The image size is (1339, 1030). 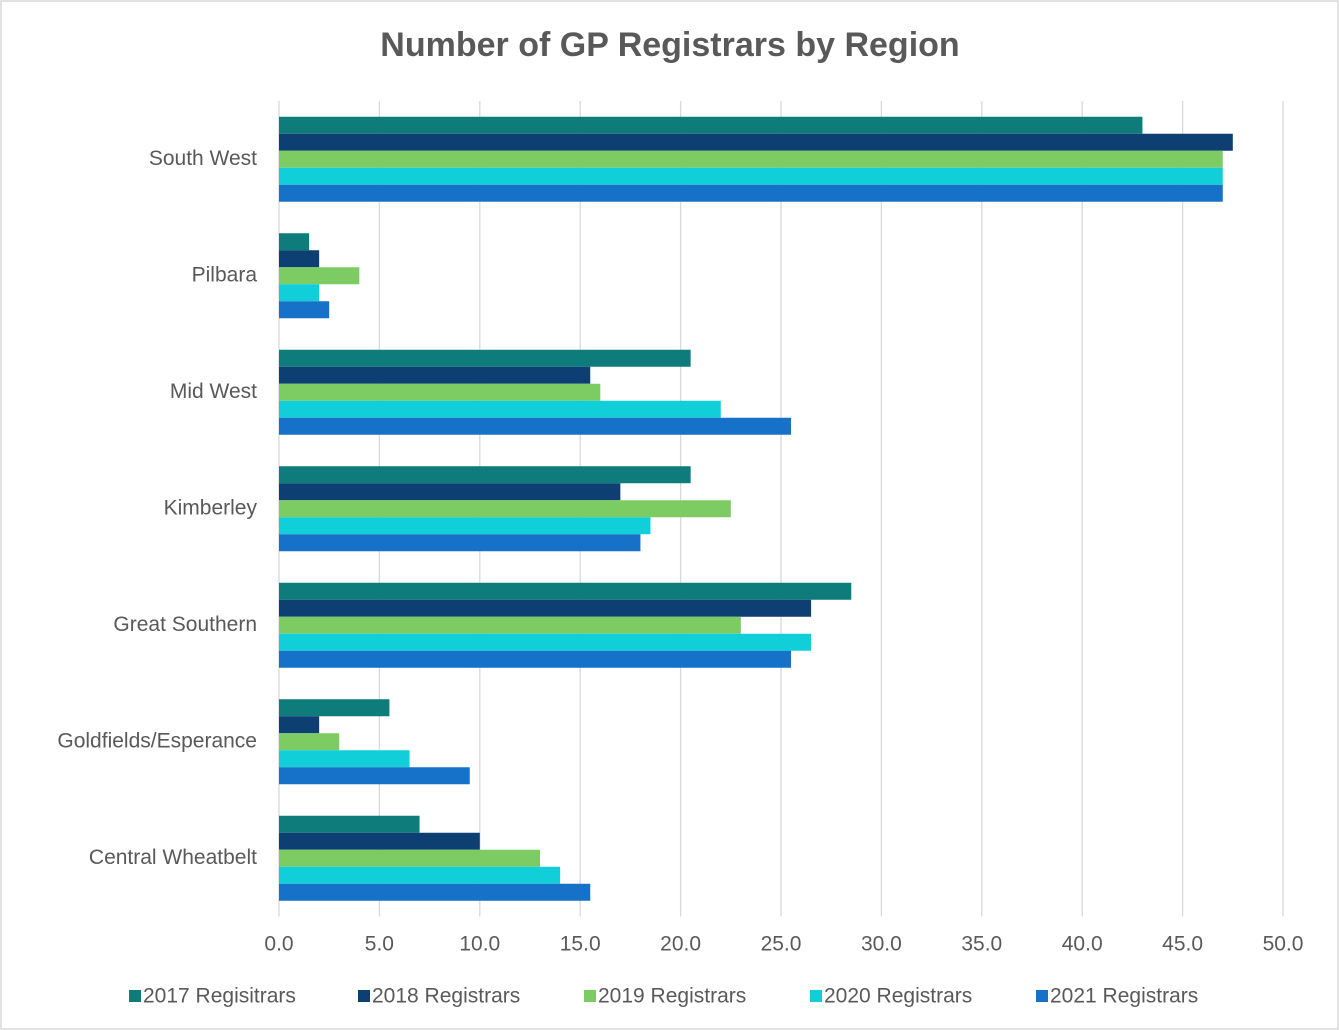 What do you see at coordinates (672, 996) in the screenshot?
I see `legend-label: 2019 Registrars` at bounding box center [672, 996].